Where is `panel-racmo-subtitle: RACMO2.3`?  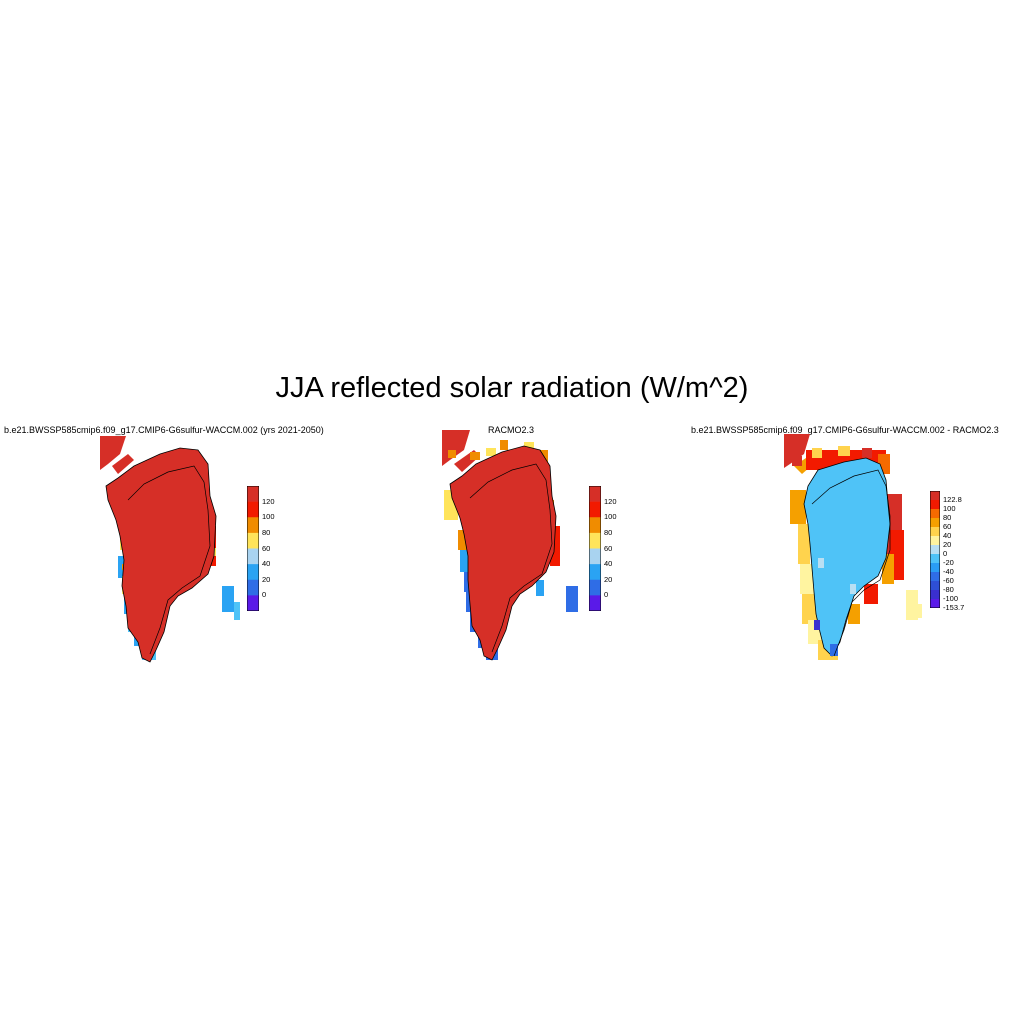
panel-racmo-subtitle: RACMO2.3 is located at coordinates (511, 430).